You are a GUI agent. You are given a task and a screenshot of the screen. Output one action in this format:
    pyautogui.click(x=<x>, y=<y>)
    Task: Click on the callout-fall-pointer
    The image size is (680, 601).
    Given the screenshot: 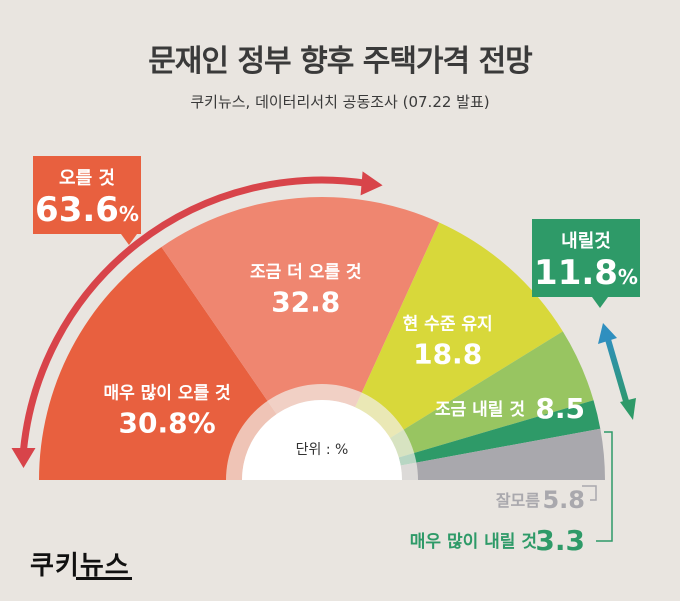 What is the action you would take?
    pyautogui.click(x=600, y=302)
    